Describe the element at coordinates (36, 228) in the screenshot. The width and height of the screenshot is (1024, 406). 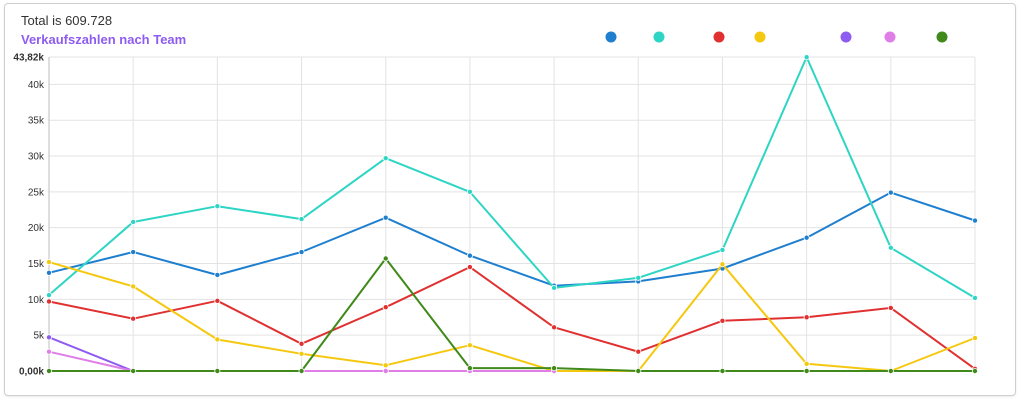
I see `y-tick-label: 20k` at that location.